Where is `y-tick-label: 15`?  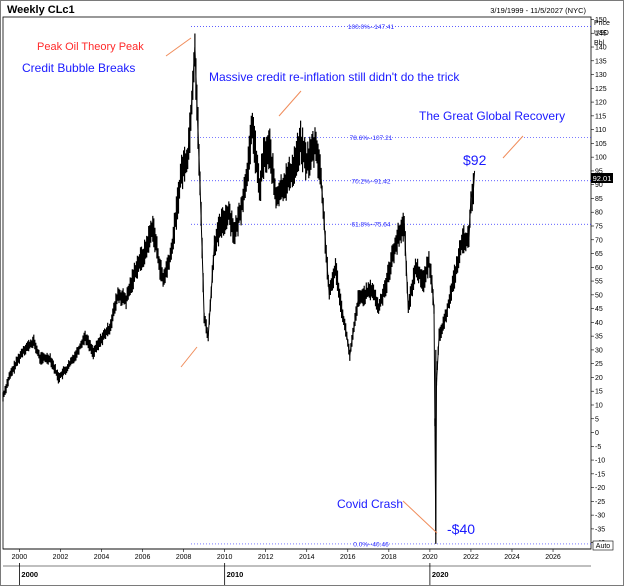 y-tick-label: 15 is located at coordinates (599, 392).